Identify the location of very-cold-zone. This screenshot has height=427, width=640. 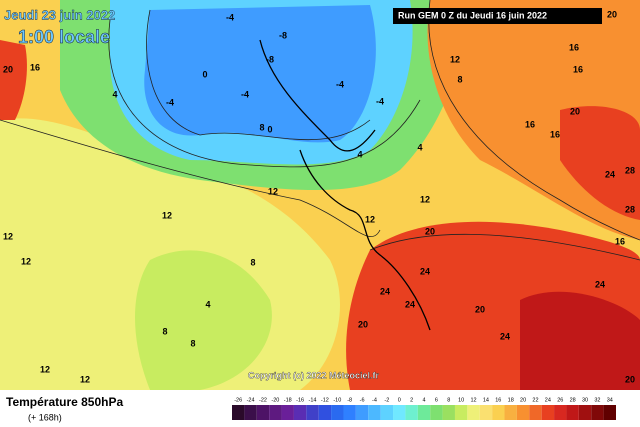
(260, 74).